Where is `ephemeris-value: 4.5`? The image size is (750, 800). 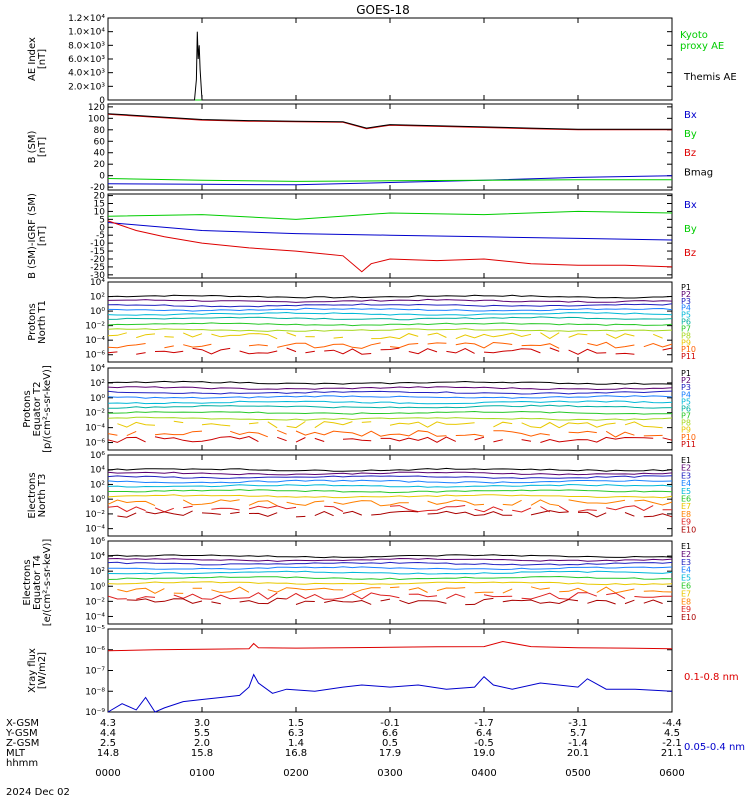
ephemeris-value: 4.5 is located at coordinates (672, 733).